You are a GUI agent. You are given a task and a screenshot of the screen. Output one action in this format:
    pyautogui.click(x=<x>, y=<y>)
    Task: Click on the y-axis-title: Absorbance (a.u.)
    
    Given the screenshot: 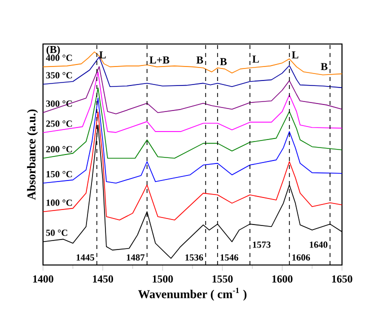 What is the action you would take?
    pyautogui.click(x=32, y=155)
    